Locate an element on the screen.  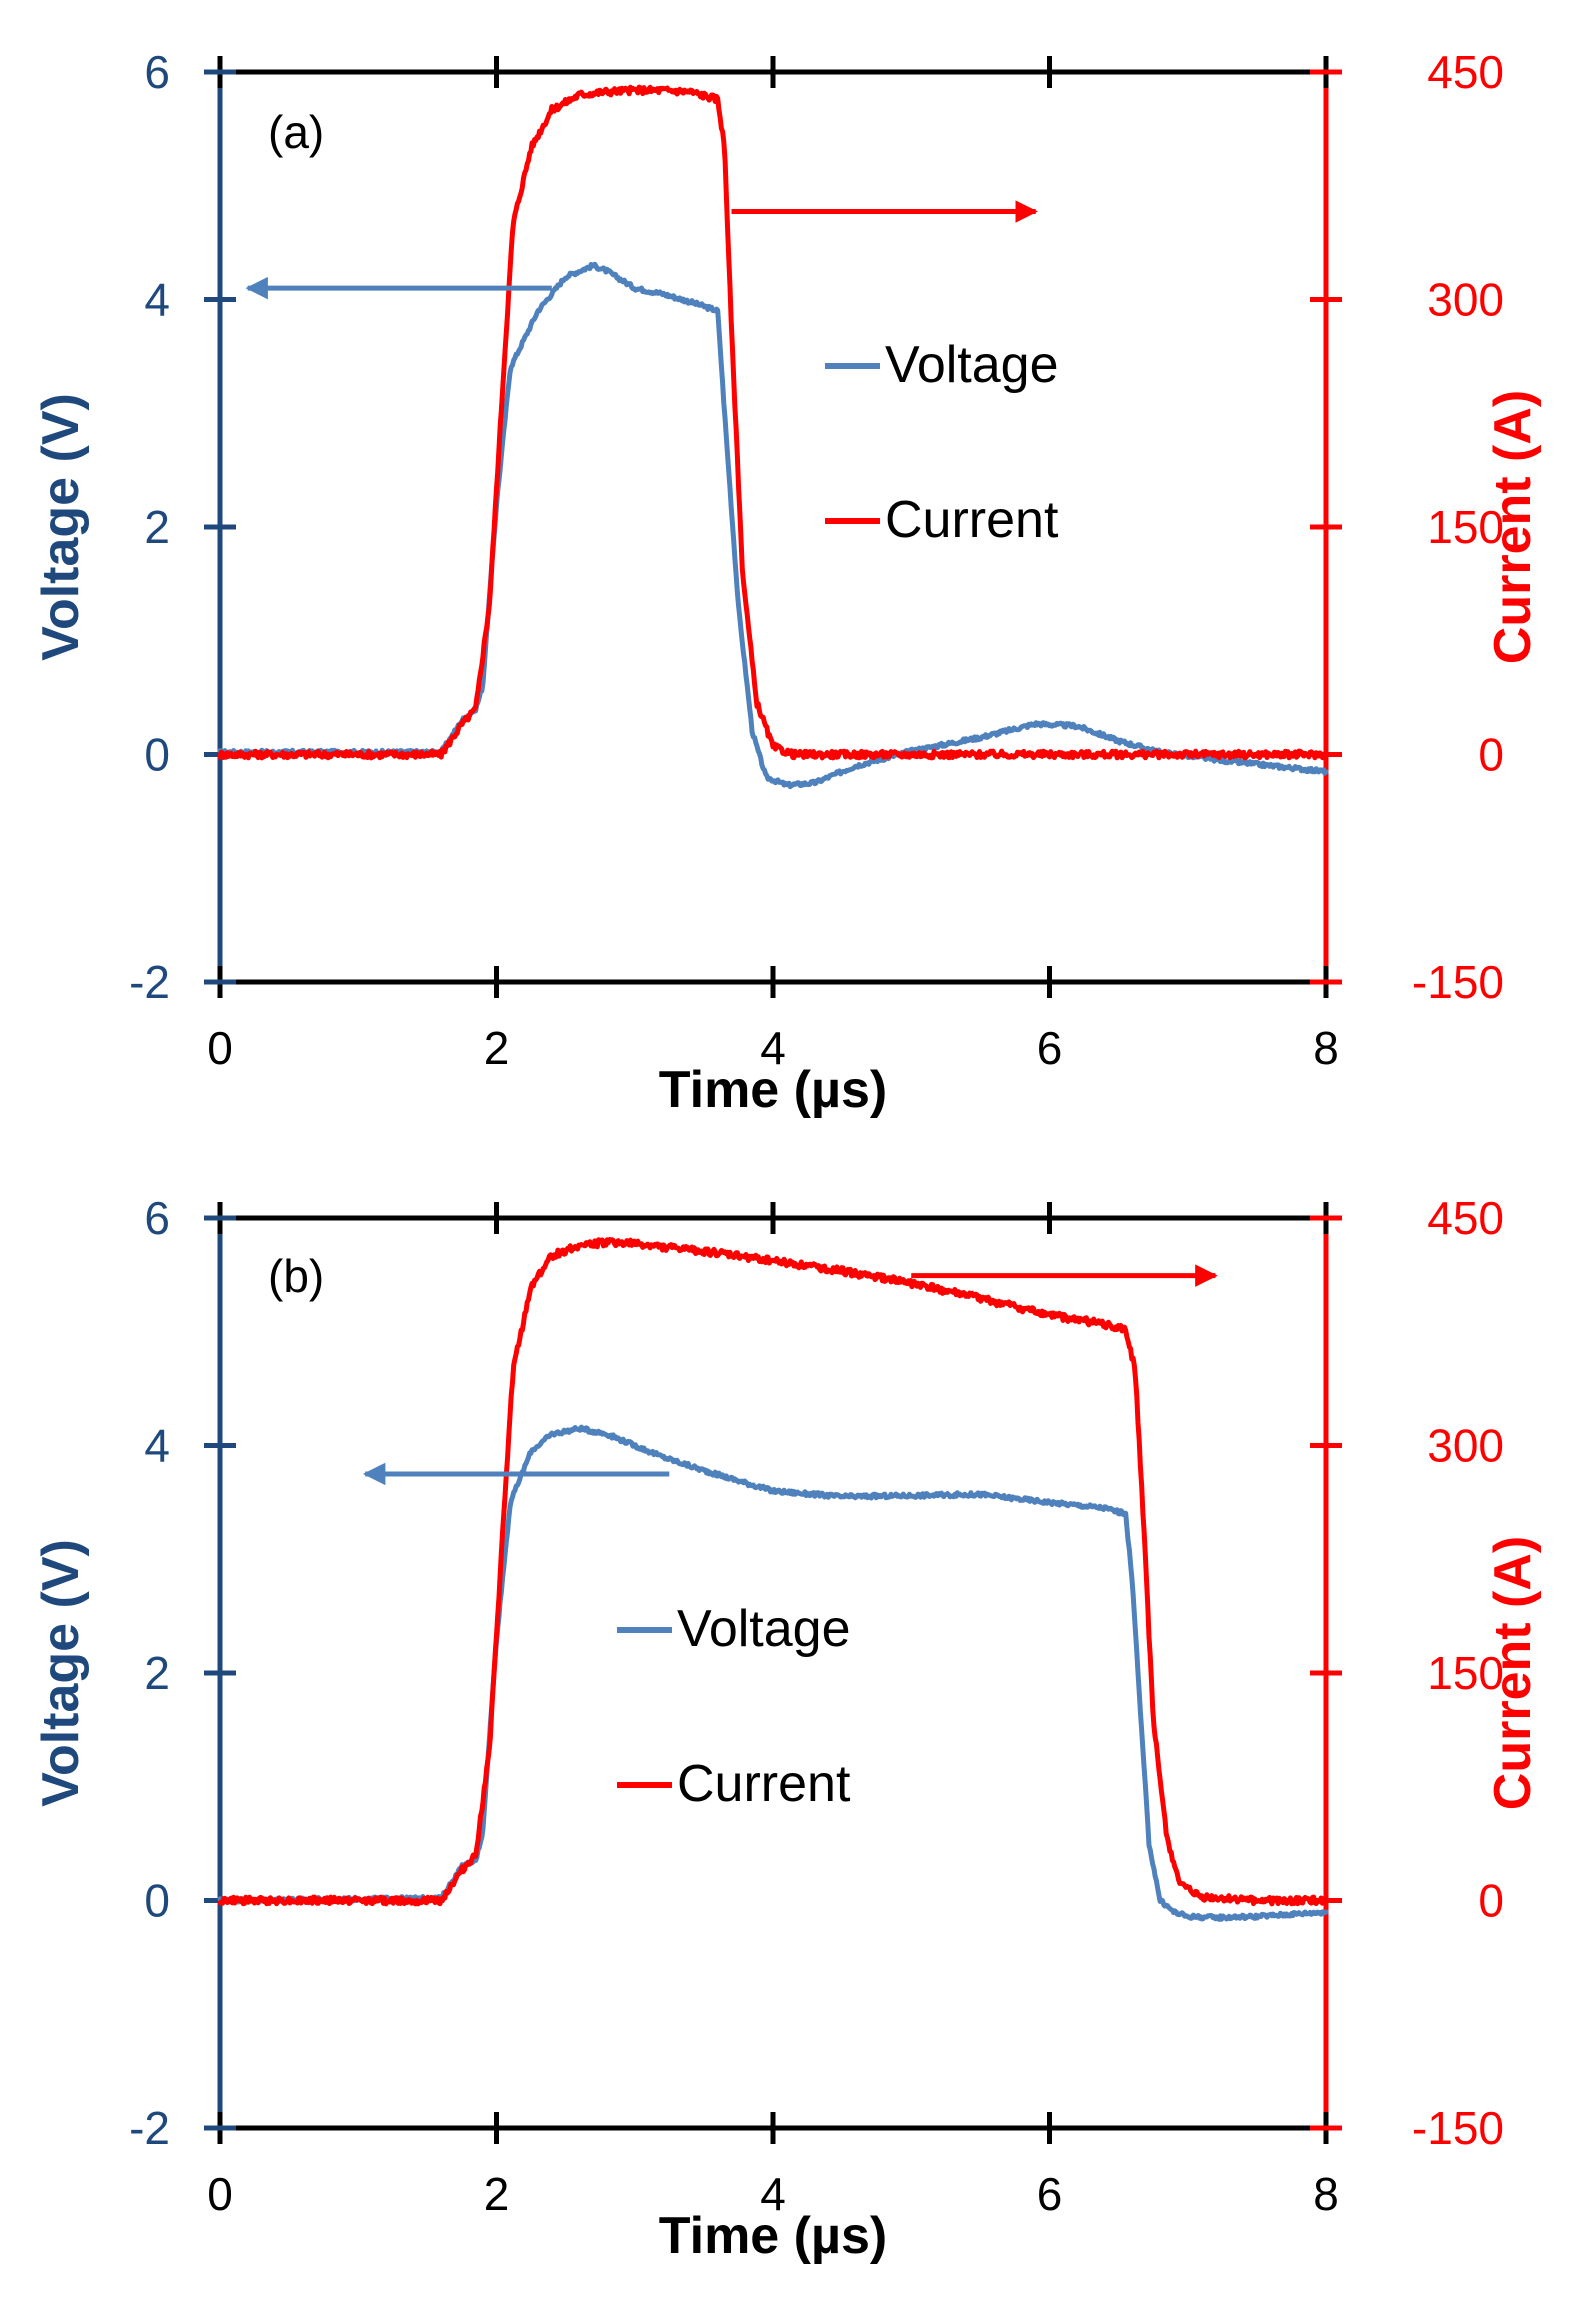
panel-label: (b) is located at coordinates (296, 1276).